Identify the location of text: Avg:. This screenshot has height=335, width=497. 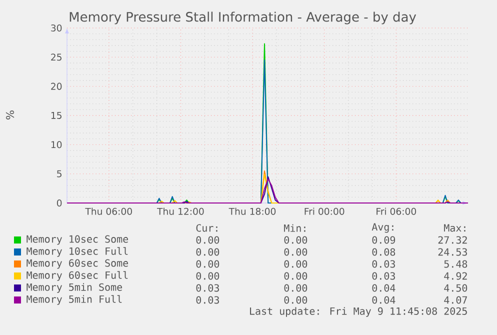
(383, 228).